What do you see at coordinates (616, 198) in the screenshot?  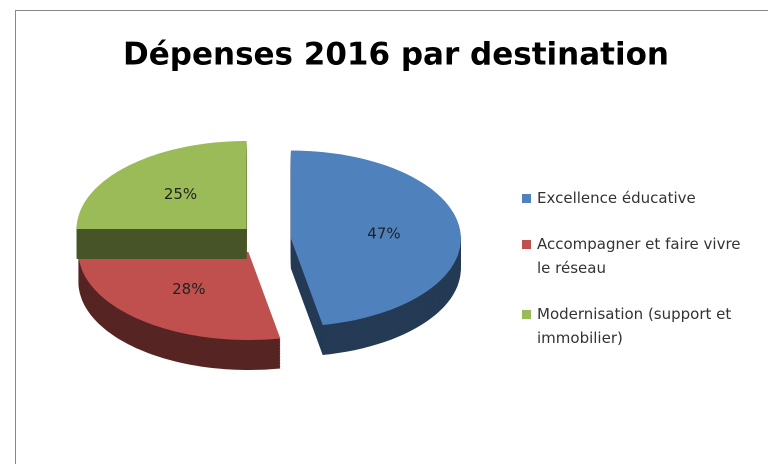 I see `legend-label: Excellence éducative` at bounding box center [616, 198].